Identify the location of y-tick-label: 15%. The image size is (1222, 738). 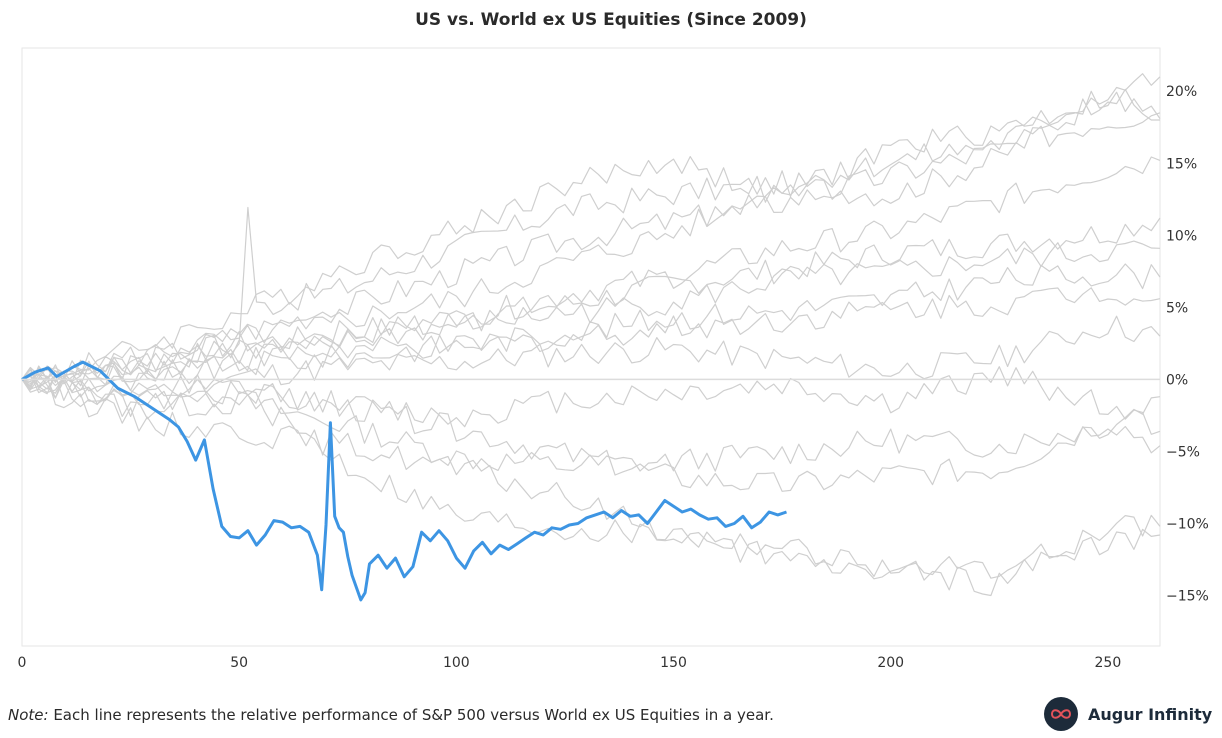
(1181, 164).